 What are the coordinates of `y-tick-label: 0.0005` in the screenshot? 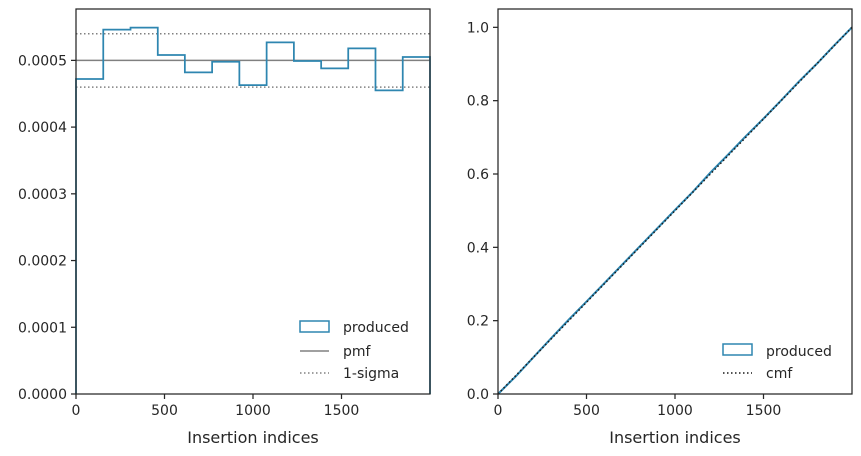 It's located at (42, 61).